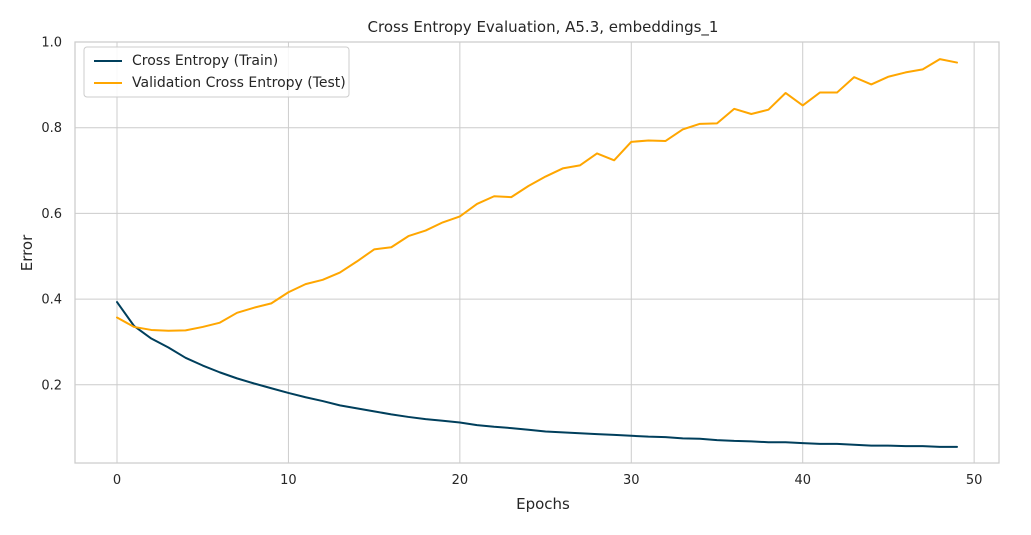 The width and height of the screenshot is (1031, 535). I want to click on x-axis-label: Epochs, so click(543, 504).